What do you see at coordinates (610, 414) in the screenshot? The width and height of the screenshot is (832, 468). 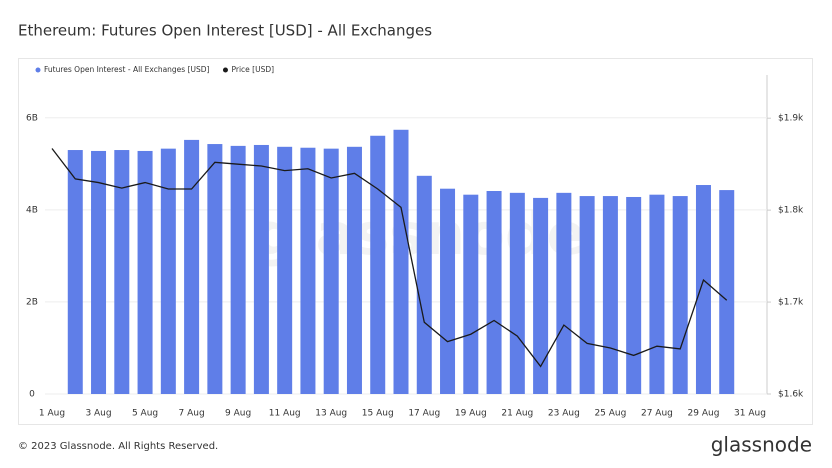 I see `x-tick-label: 25 Aug` at bounding box center [610, 414].